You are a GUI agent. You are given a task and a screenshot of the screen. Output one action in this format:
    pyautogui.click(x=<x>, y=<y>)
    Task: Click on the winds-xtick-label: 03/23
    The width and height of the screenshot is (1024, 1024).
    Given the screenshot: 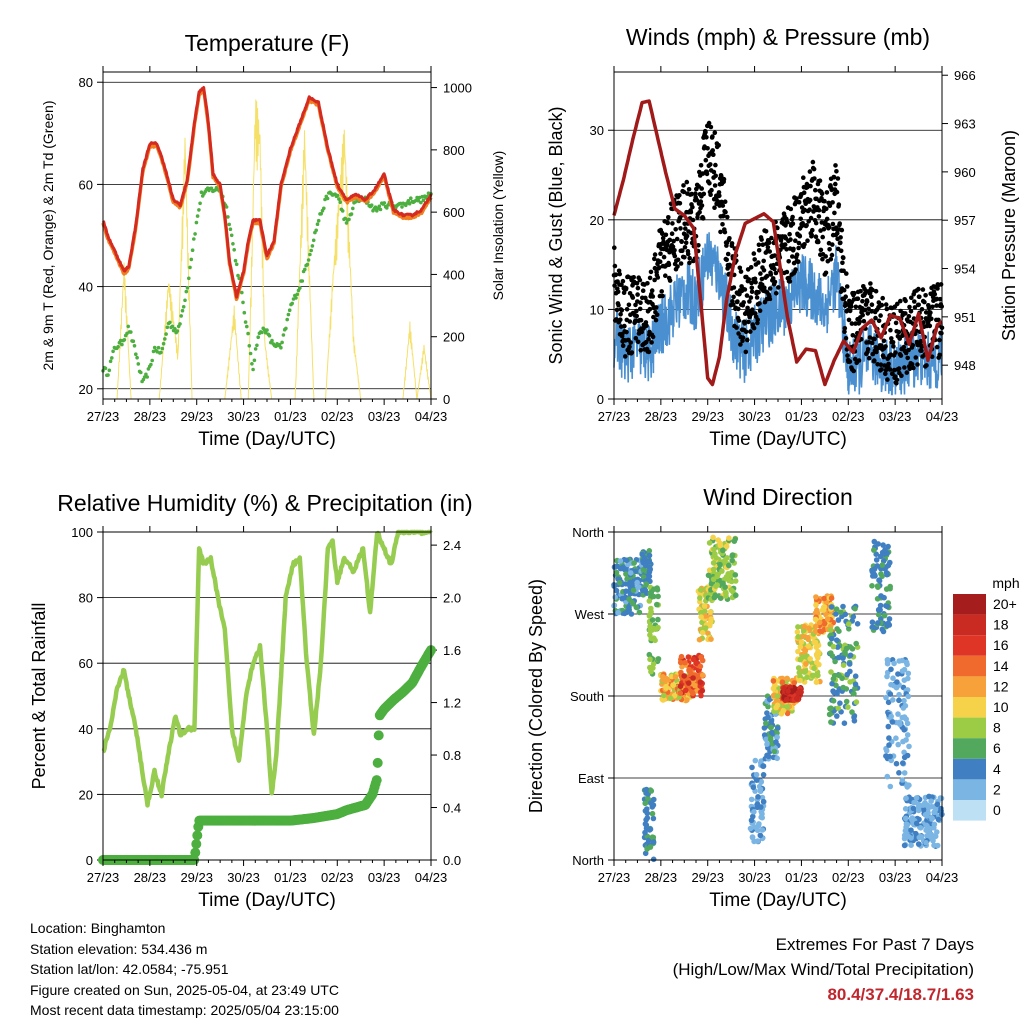 What is the action you would take?
    pyautogui.click(x=895, y=416)
    